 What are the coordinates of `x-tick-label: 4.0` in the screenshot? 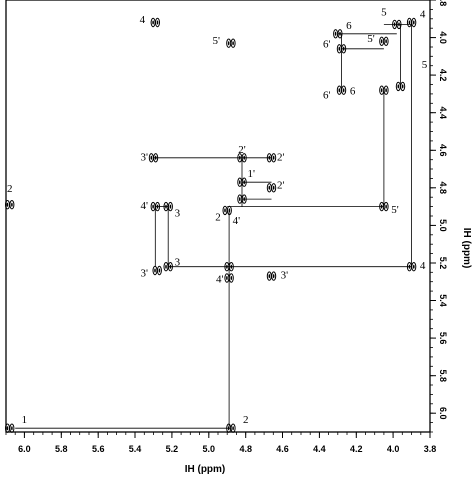 It's located at (393, 449).